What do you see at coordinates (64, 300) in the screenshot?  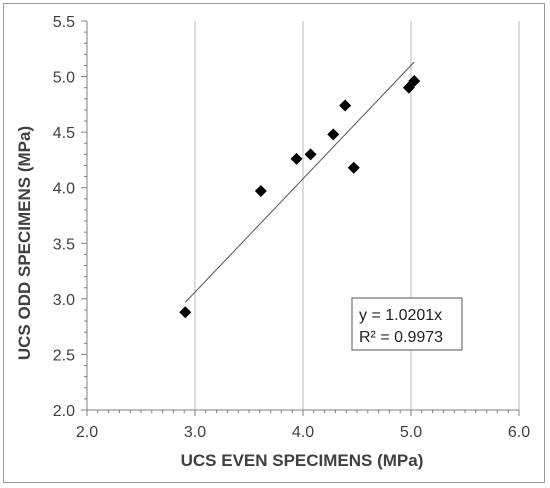 I see `y-tick-label: 3.0` at bounding box center [64, 300].